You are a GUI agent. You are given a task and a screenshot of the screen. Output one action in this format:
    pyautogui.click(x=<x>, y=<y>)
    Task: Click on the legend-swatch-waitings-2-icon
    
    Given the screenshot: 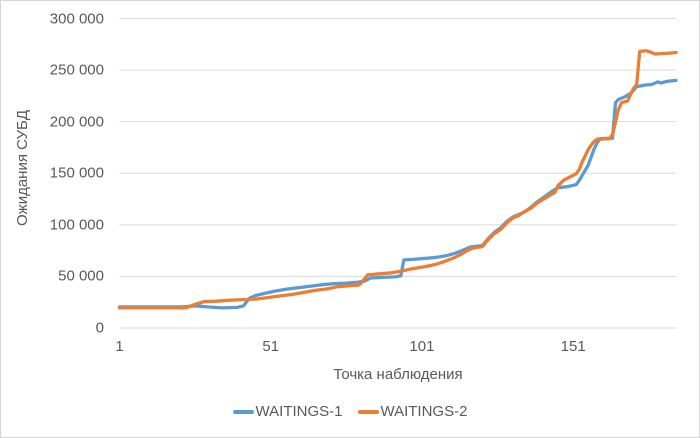 What is the action you would take?
    pyautogui.click(x=368, y=411)
    